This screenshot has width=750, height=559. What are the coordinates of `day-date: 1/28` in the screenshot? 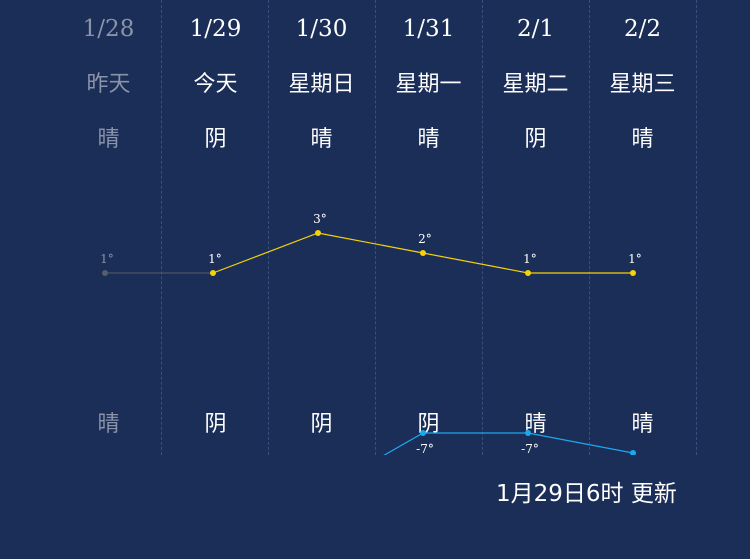 It's located at (108, 29).